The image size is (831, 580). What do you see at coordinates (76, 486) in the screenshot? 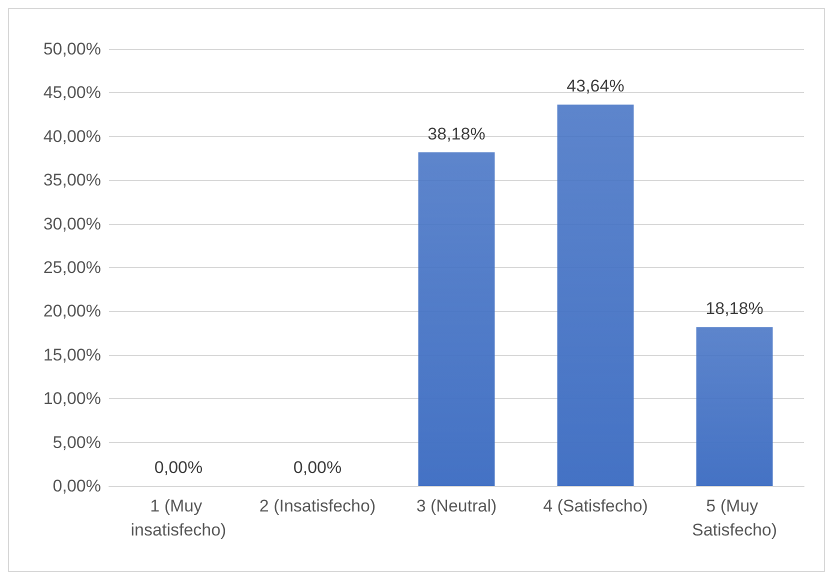
I see `y-tick-label: 0,00%` at bounding box center [76, 486].